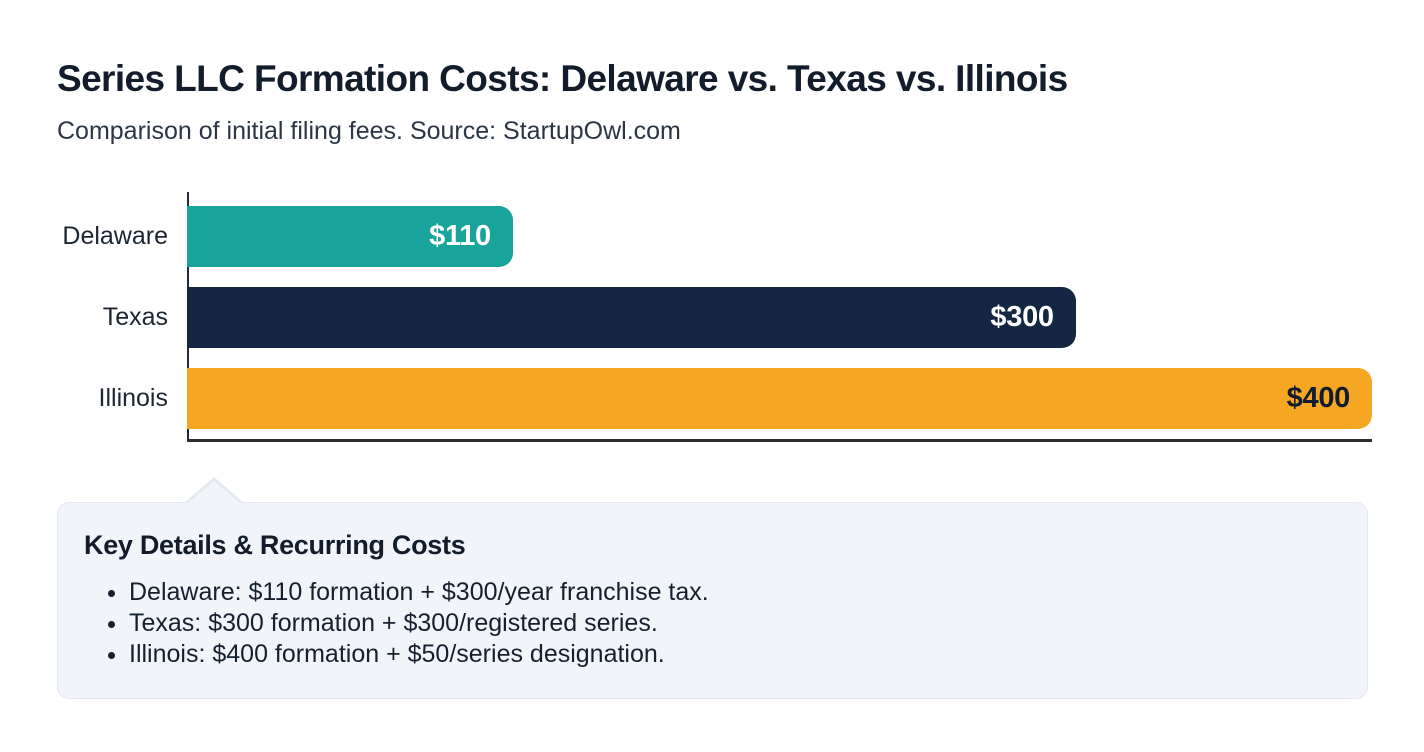 Image resolution: width=1424 pixels, height=752 pixels. Describe the element at coordinates (779, 440) in the screenshot. I see `x-axis-line` at that location.